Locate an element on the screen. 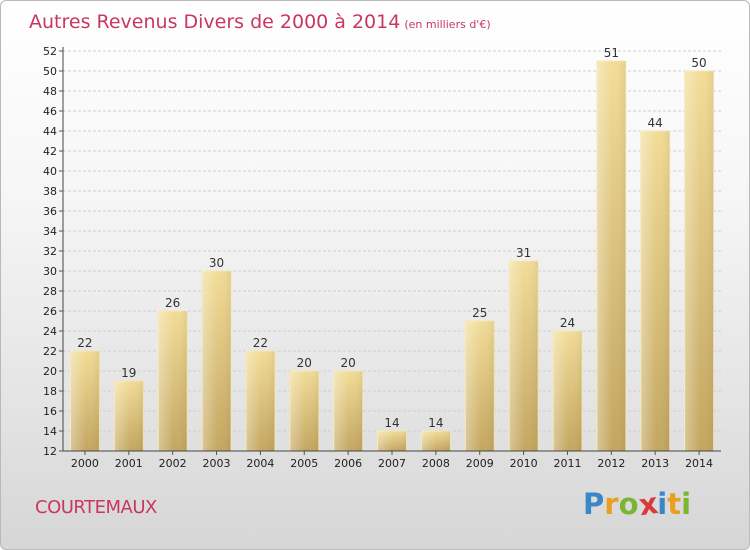 This screenshot has width=750, height=550. x-tick-label: 2007 is located at coordinates (392, 463).